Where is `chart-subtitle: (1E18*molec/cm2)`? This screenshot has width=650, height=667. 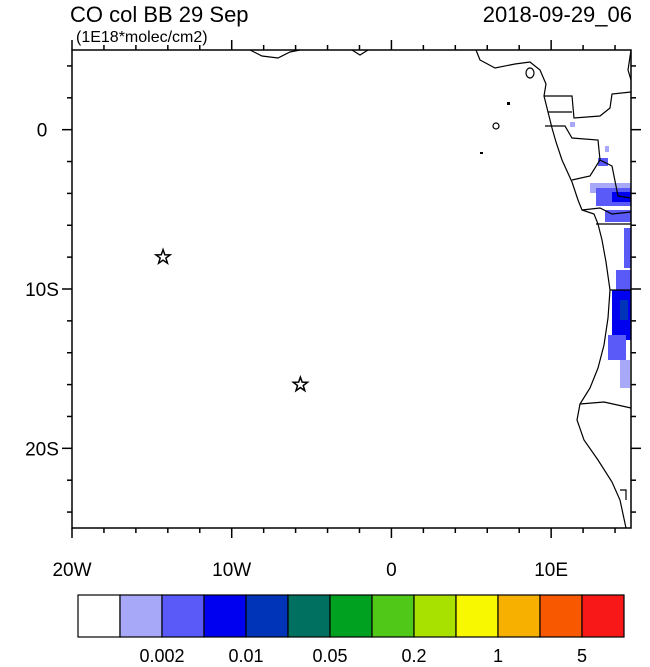
chart-subtitle: (1E18*molec/cm2) is located at coordinates (142, 37).